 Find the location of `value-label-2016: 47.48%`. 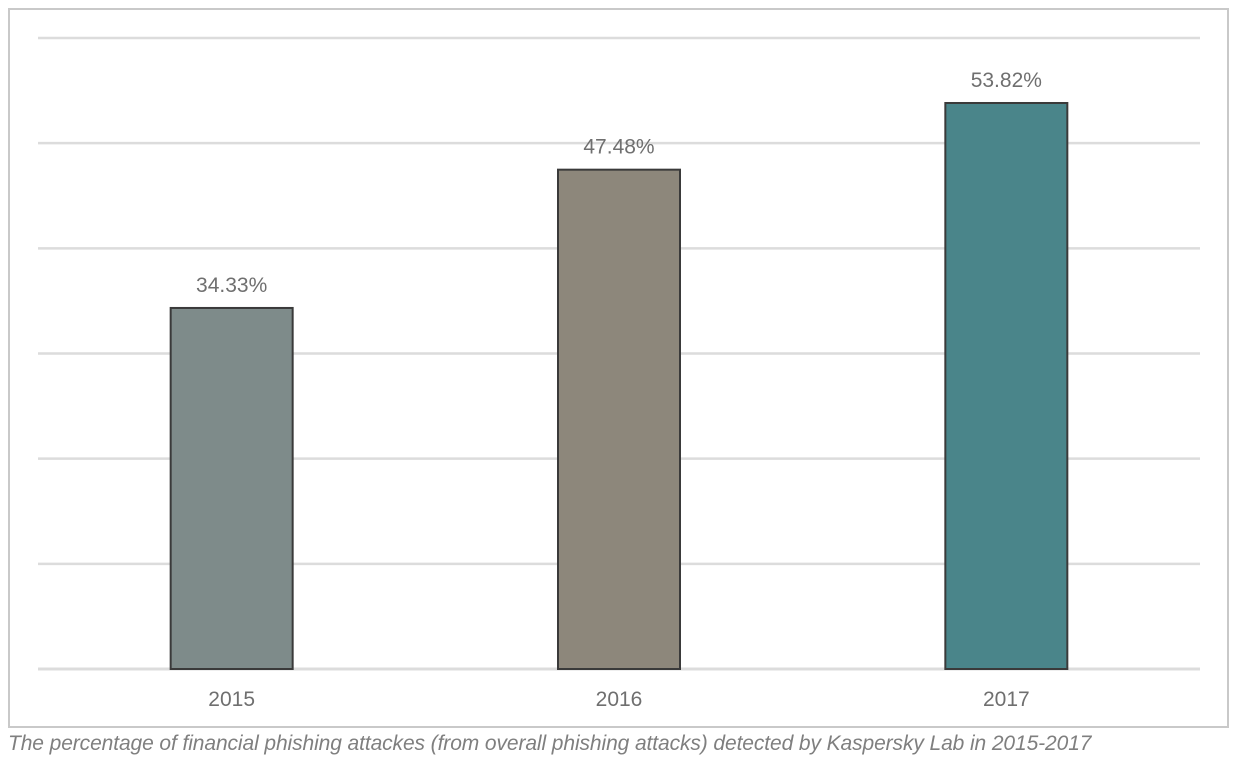

value-label-2016: 47.48% is located at coordinates (618, 147).